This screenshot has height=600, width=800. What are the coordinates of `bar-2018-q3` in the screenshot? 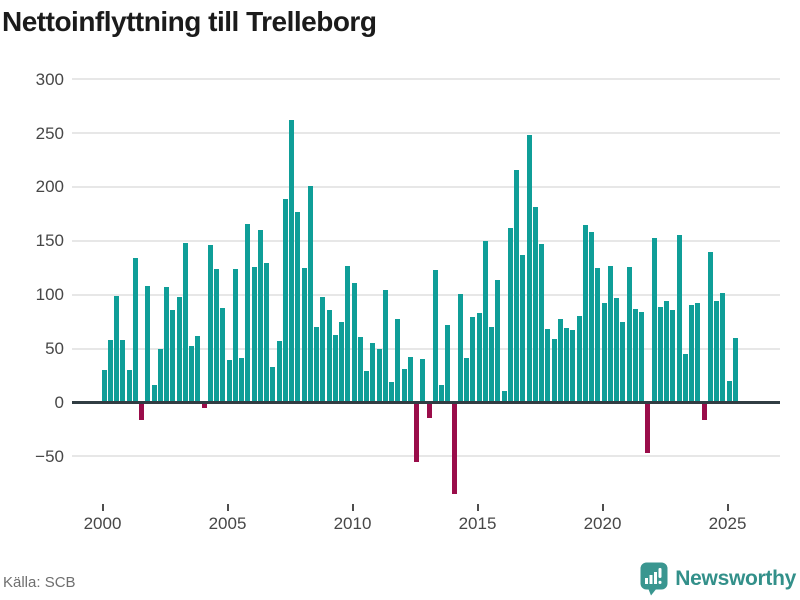 It's located at (566, 365).